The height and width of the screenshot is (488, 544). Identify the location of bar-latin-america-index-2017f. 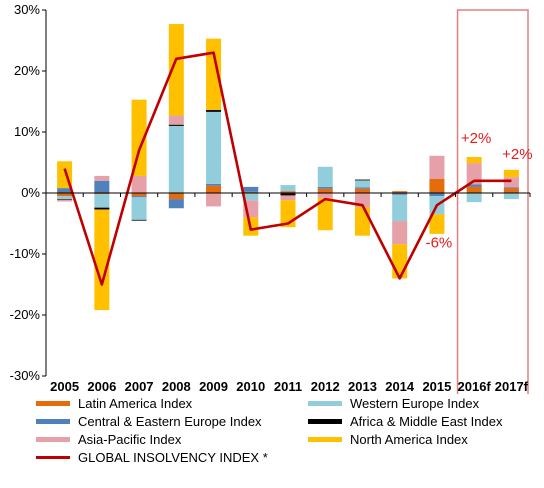
(511, 190).